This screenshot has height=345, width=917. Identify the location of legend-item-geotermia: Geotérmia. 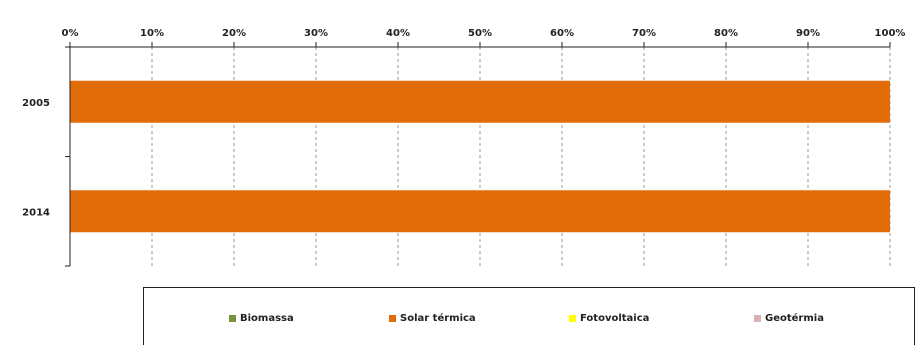
(789, 318).